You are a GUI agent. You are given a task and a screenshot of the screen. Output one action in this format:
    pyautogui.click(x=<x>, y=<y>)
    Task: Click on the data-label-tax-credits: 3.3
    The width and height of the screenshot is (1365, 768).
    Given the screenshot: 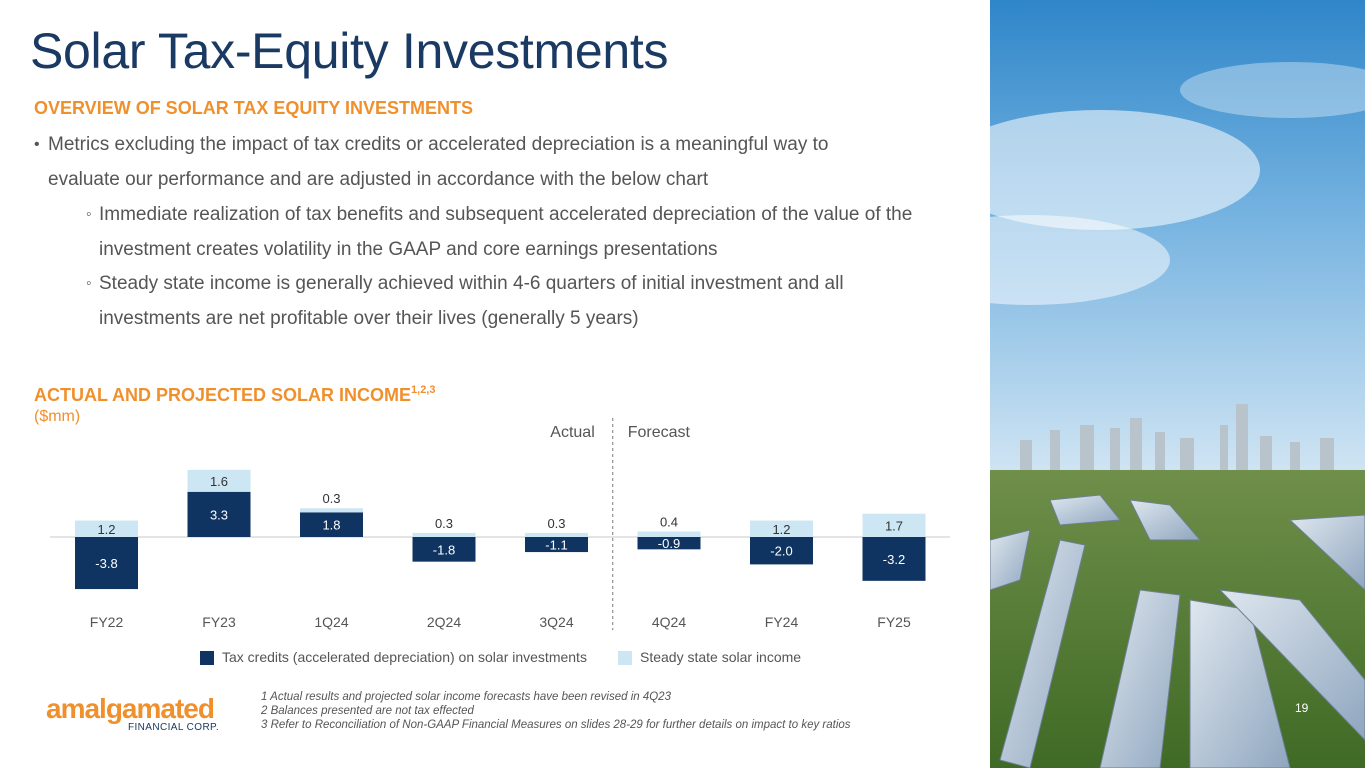 What is the action you would take?
    pyautogui.click(x=219, y=514)
    